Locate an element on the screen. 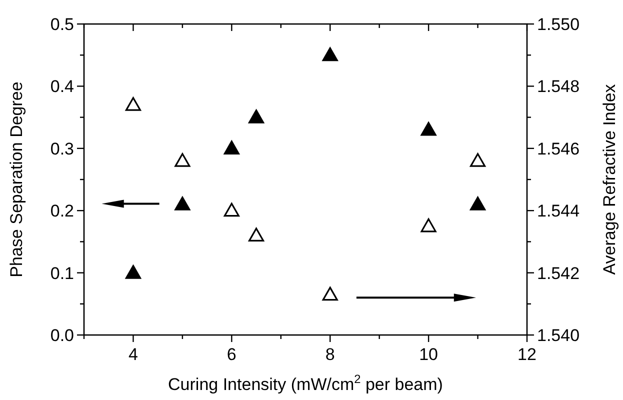  y2-axis-title: Average Refractive Index is located at coordinates (609, 179).